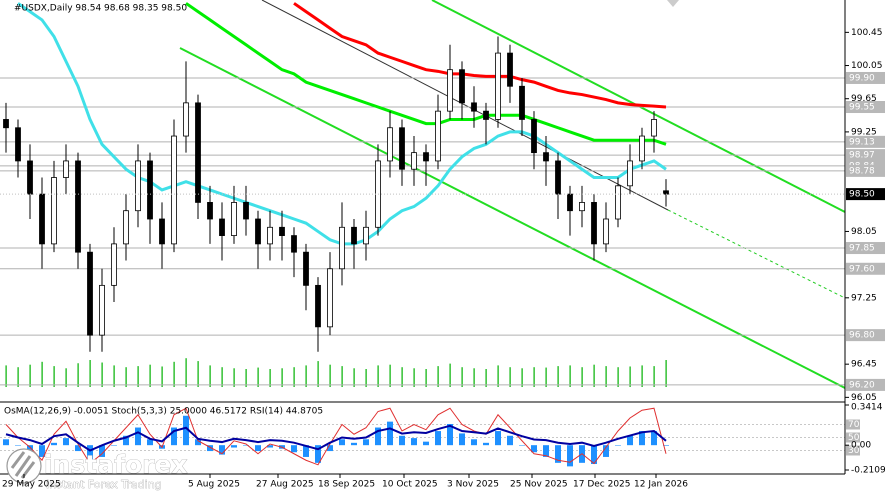 The height and width of the screenshot is (493, 885). What do you see at coordinates (100, 9) in the screenshot?
I see `chart-title: #USDX,Daily 98.54 98.68 98.35 98.50` at bounding box center [100, 9].